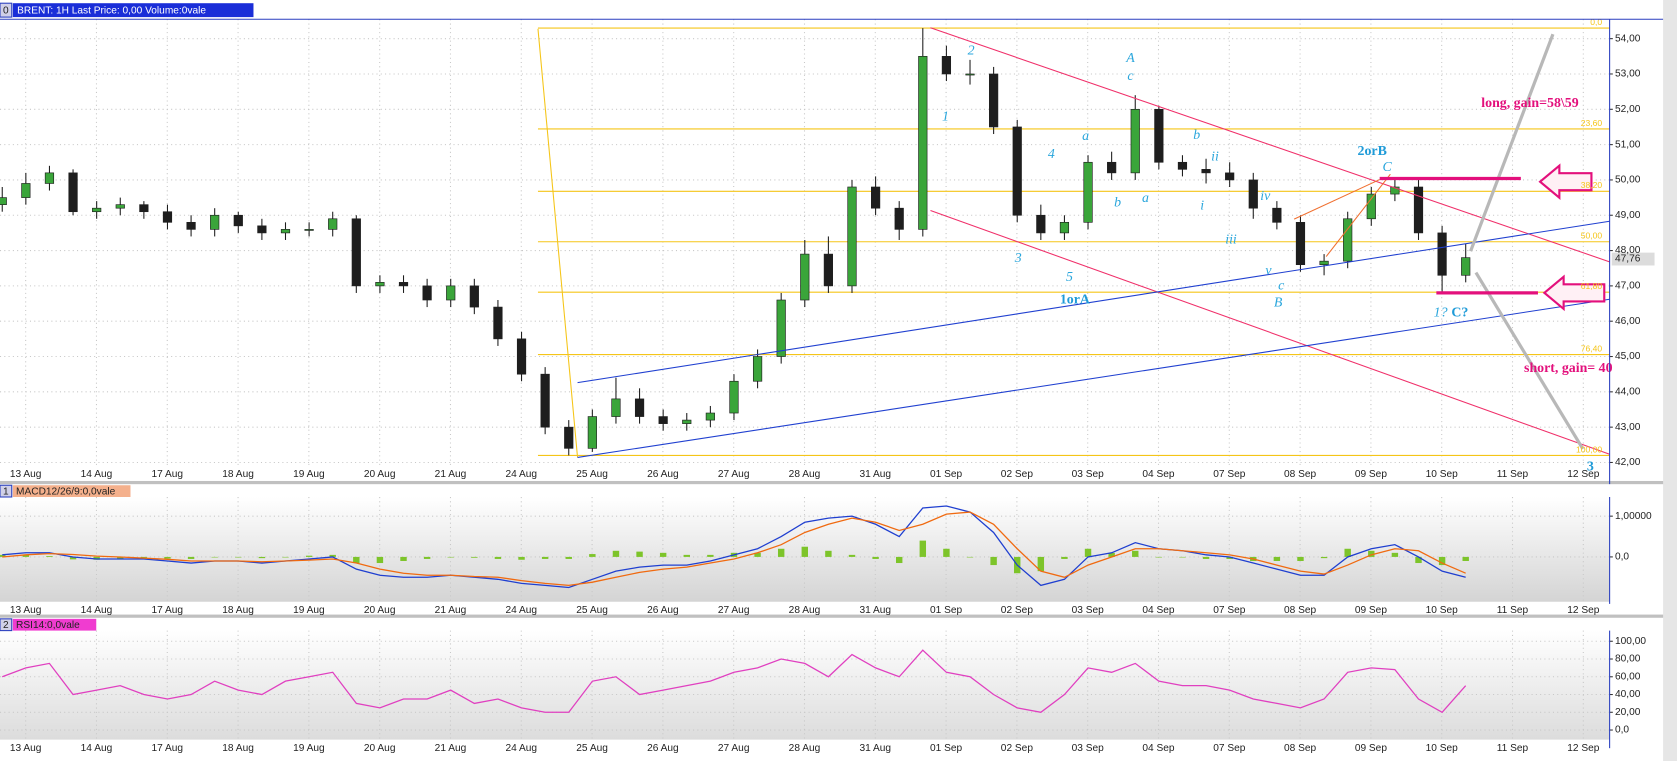  I want to click on macd-tab, so click(71, 491).